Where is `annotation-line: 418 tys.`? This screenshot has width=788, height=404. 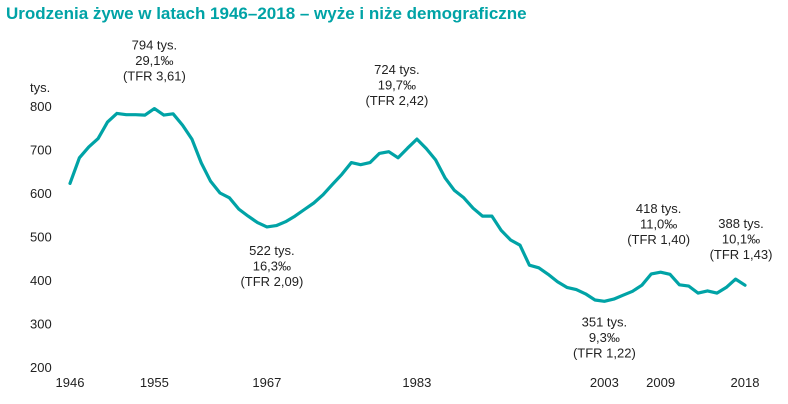
annotation-line: 418 tys. is located at coordinates (659, 208).